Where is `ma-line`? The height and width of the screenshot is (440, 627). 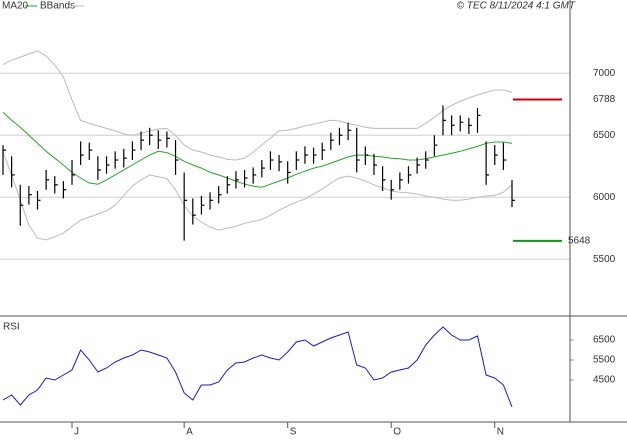
ma-line is located at coordinates (257, 149).